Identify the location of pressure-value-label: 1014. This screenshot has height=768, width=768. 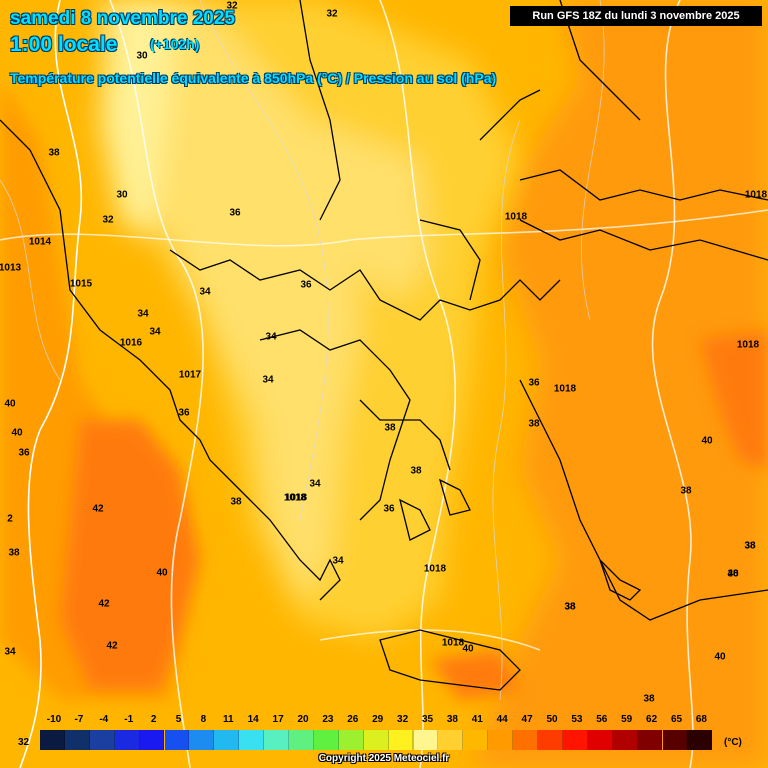
(40, 242).